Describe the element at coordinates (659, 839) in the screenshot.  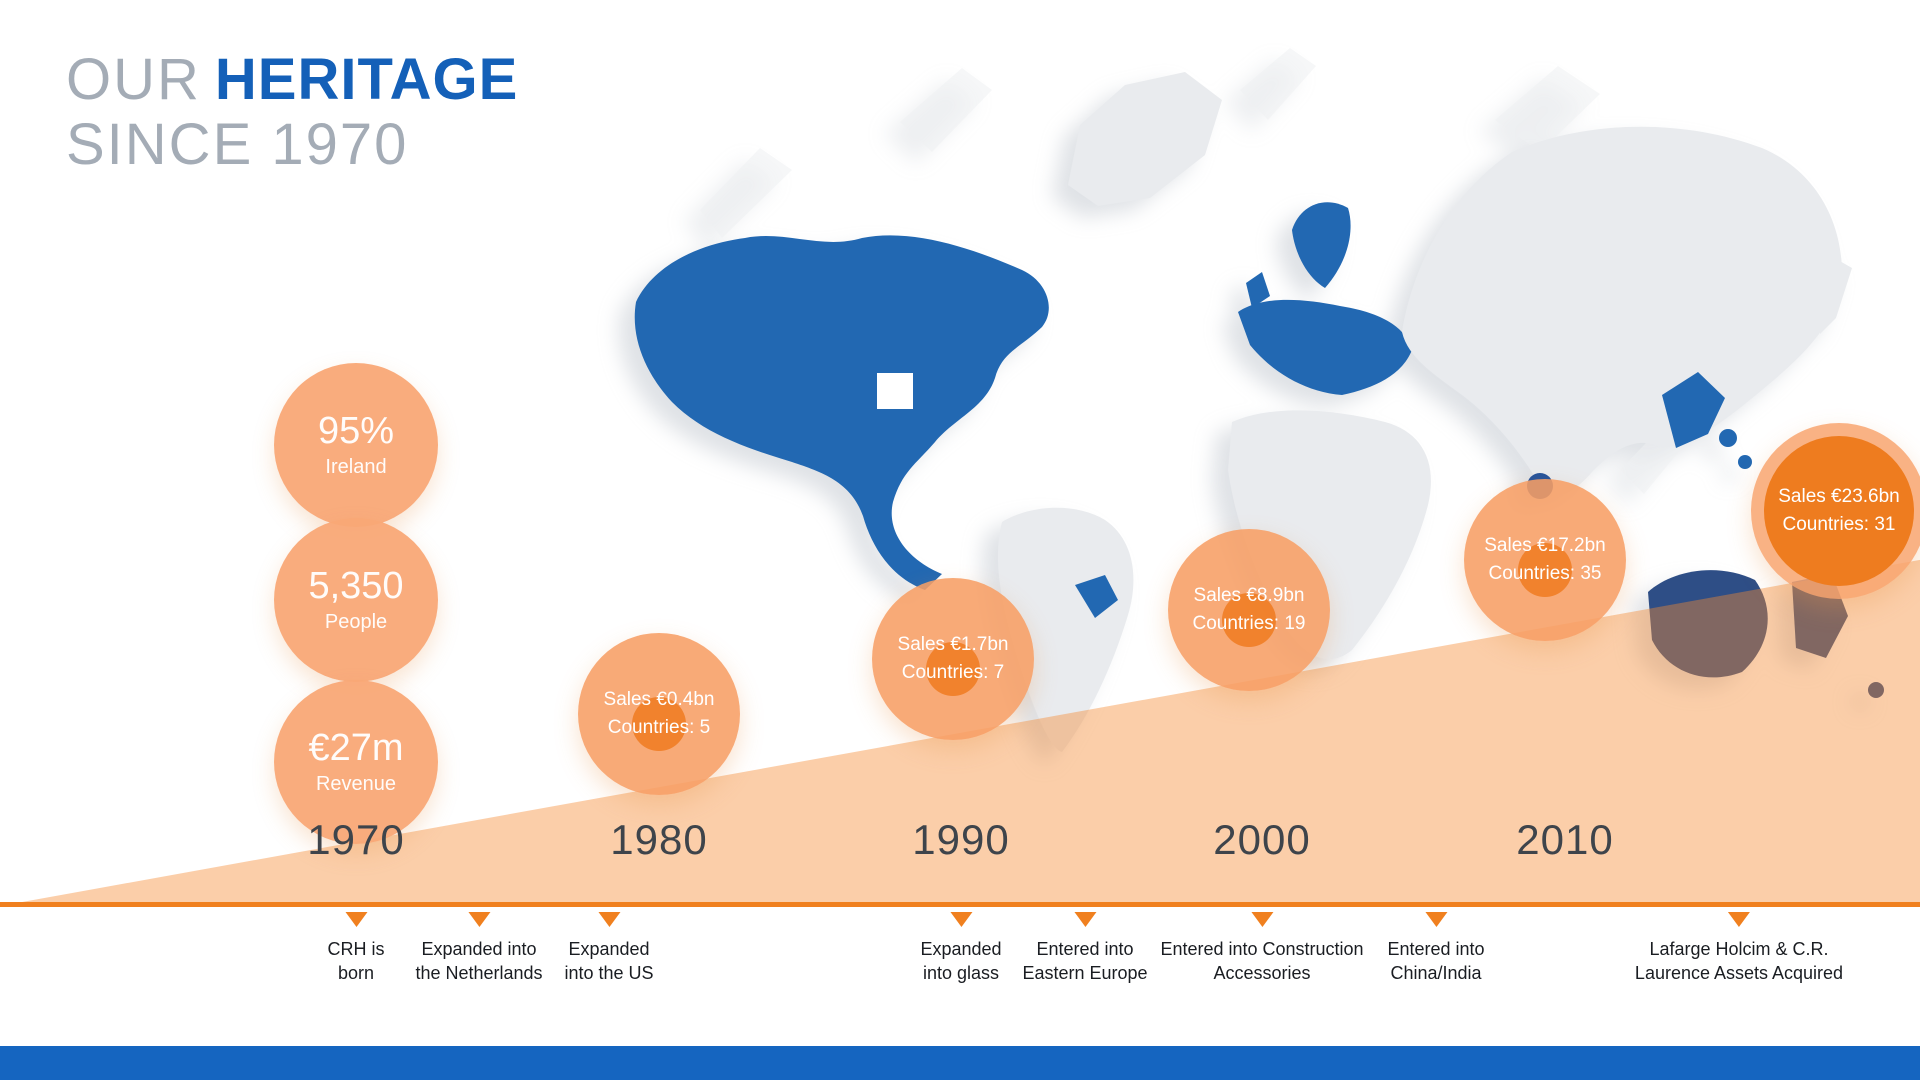
I see `year-label-1980: 1980` at that location.